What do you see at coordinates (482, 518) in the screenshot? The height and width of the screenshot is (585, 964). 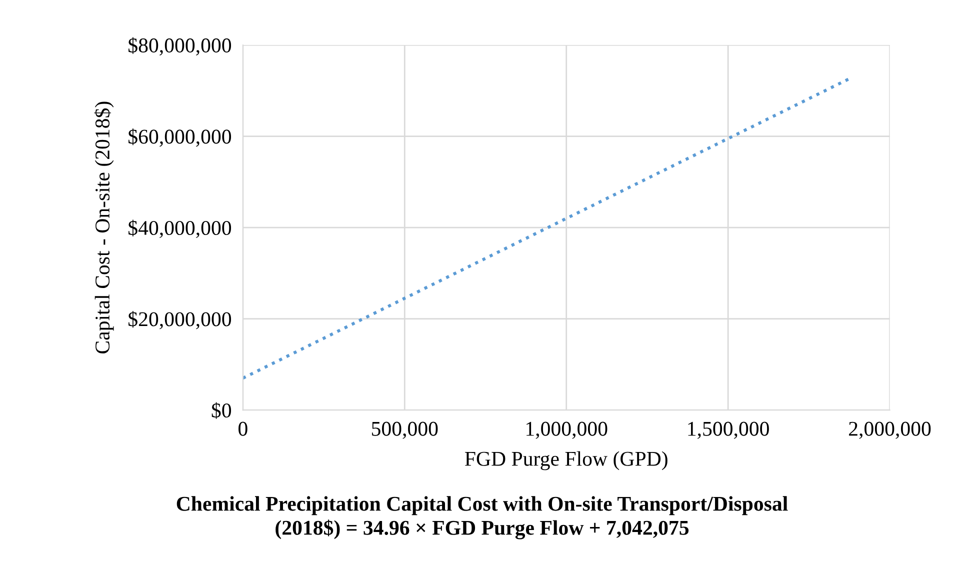 I see `text: Chemical Precipitation Capital Cost with On-site Transport/Disposal (2018$) = 34.96 × FGD Purge Flow + 7,042,075` at bounding box center [482, 518].